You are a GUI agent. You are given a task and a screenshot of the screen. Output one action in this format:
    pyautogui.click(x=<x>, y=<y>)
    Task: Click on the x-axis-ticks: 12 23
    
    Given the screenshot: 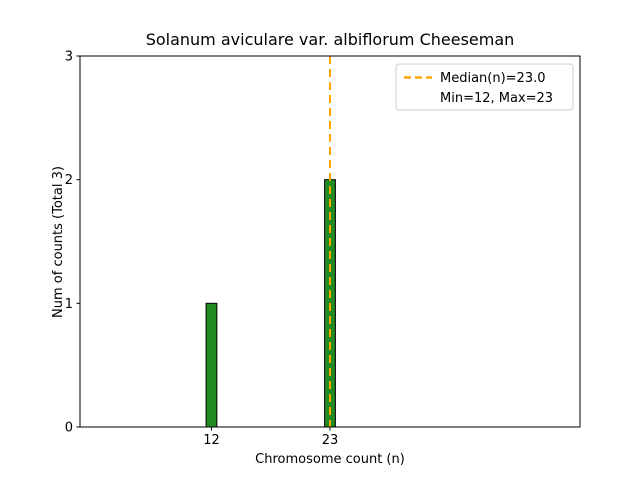 What is the action you would take?
    pyautogui.click(x=270, y=437)
    